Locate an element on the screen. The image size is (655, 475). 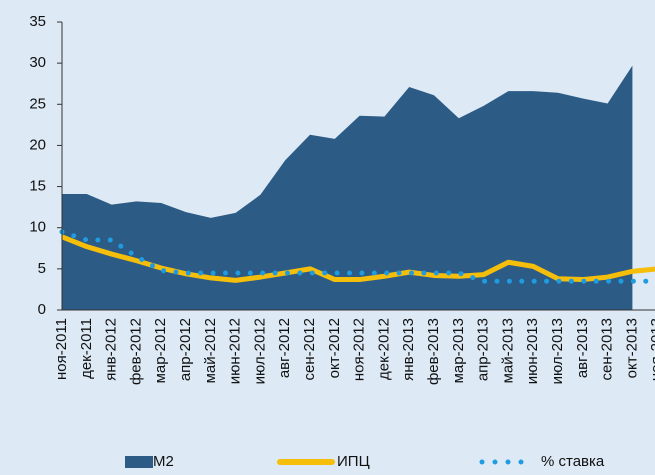
x-tick-label: май-2012 is located at coordinates (210, 350).